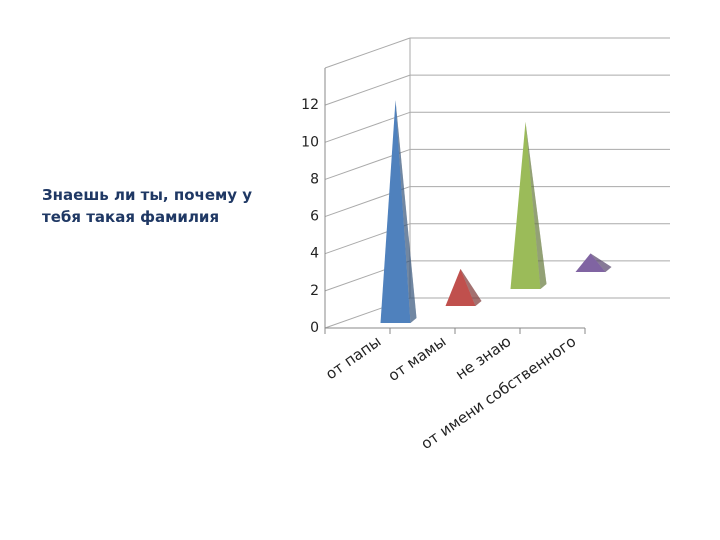 The image size is (720, 540). What do you see at coordinates (310, 142) in the screenshot?
I see `y-tick-label: 10` at bounding box center [310, 142].